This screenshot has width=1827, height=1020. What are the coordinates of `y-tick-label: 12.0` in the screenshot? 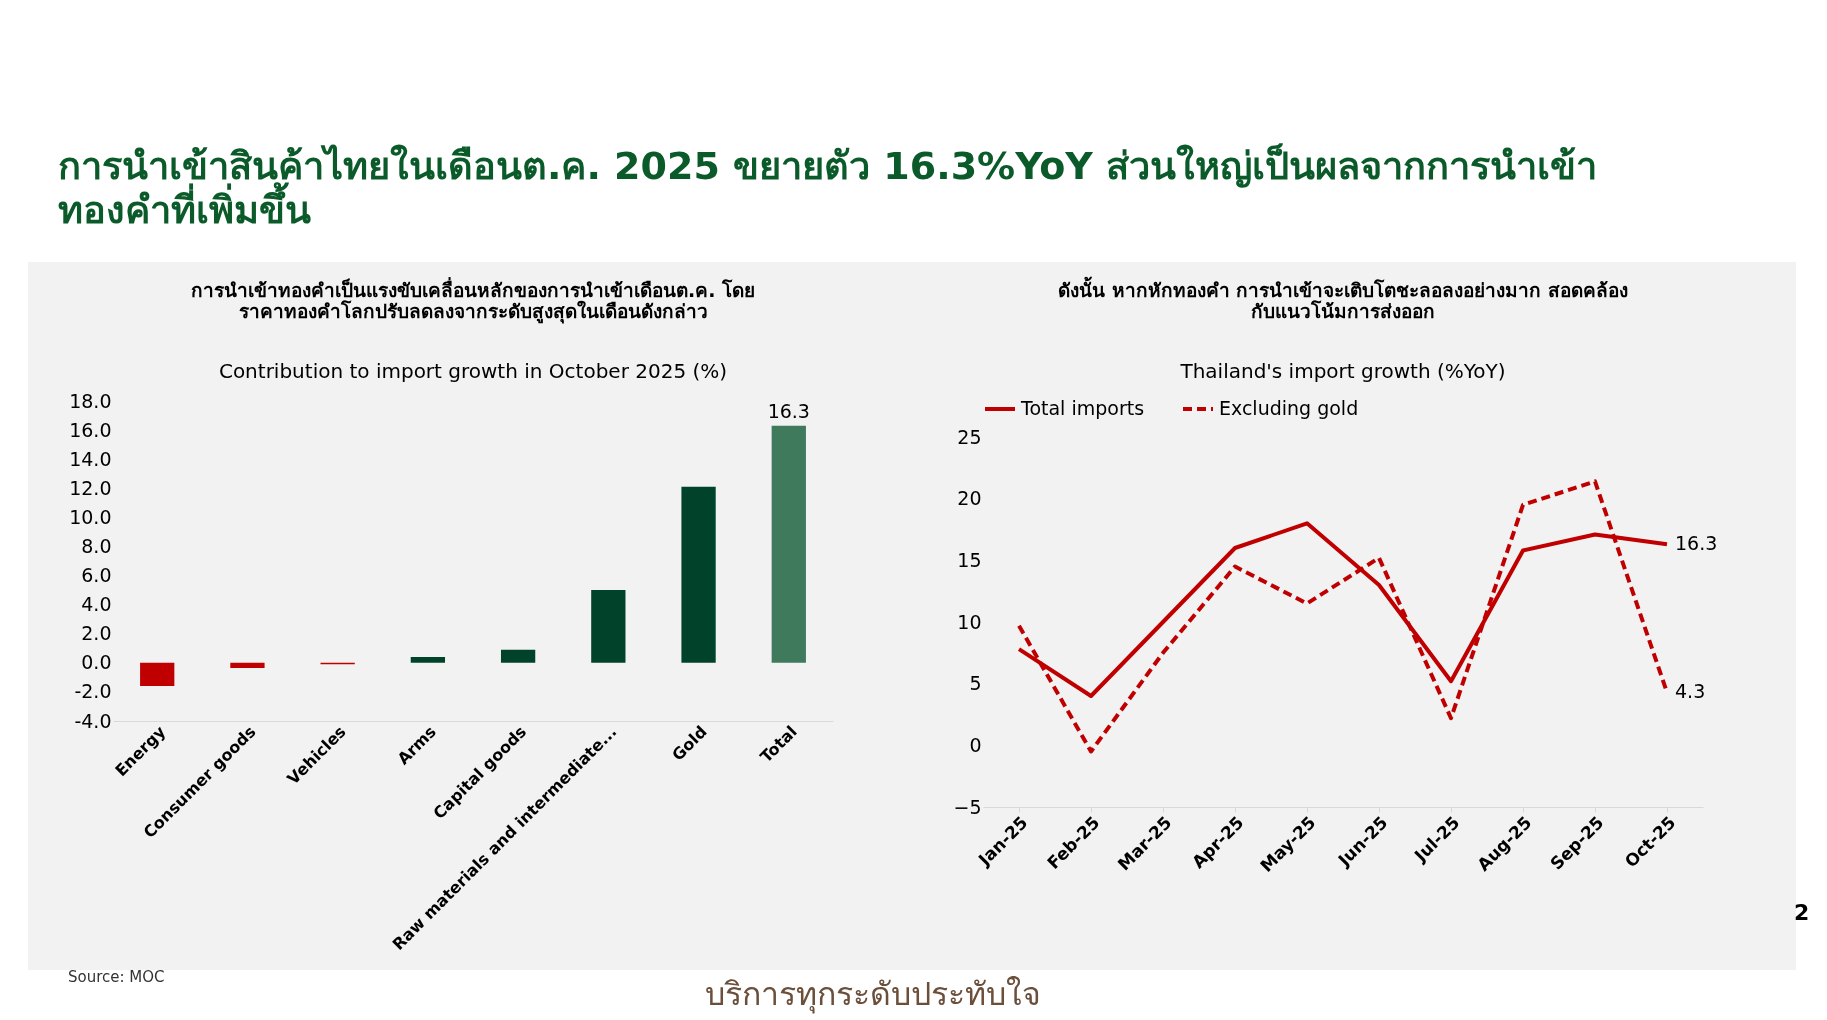 It's located at (90, 487).